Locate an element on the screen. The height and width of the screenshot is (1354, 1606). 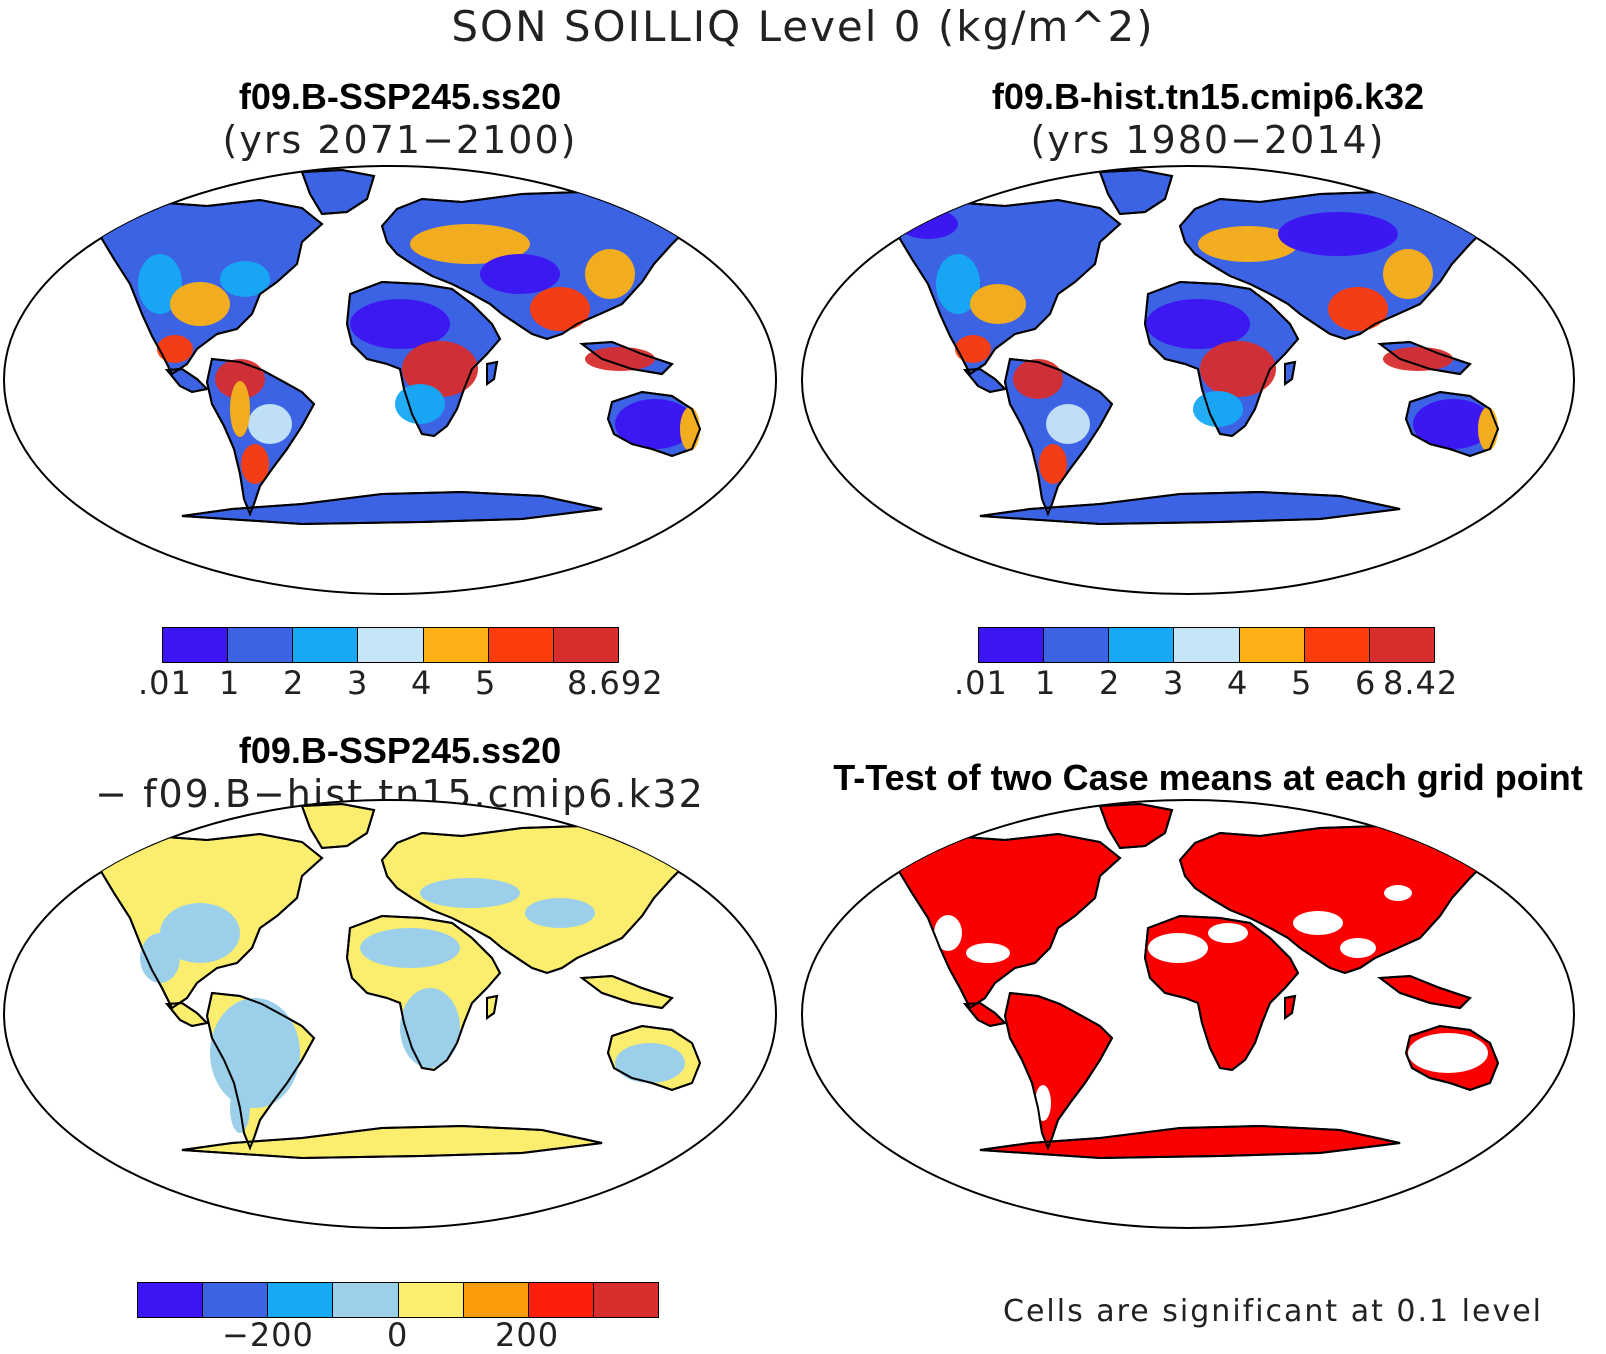
cb2-tick: 4 is located at coordinates (1238, 683).